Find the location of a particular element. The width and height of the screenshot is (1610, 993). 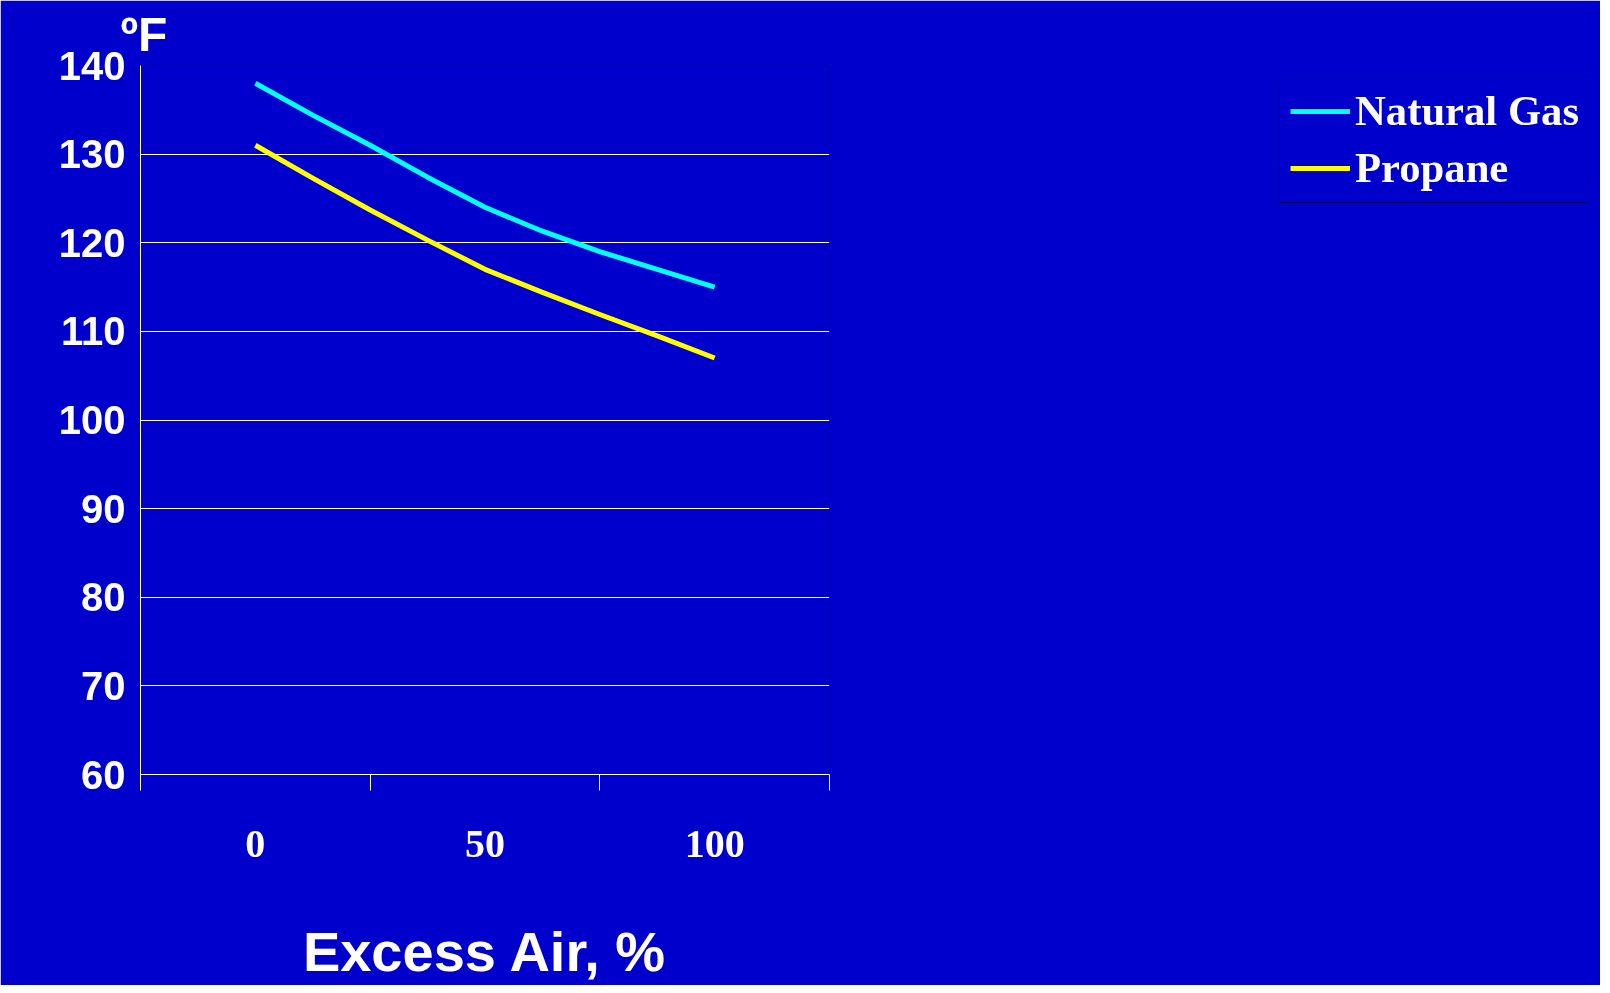

y-tick-label: 110 is located at coordinates (93, 331).